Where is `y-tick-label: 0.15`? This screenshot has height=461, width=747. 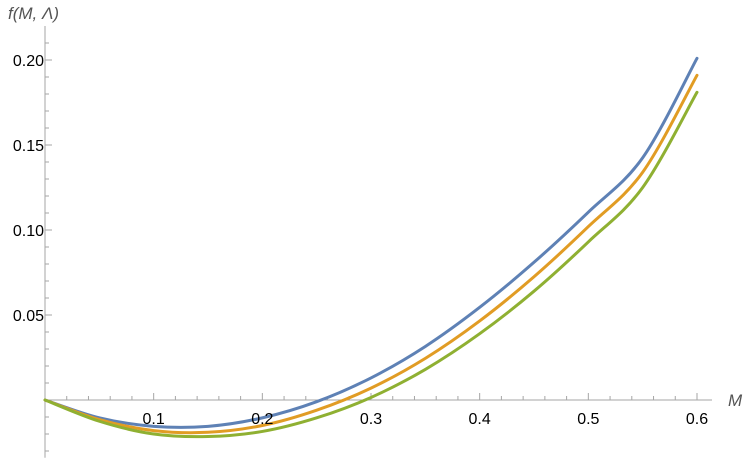
y-tick-label: 0.15 is located at coordinates (28, 146).